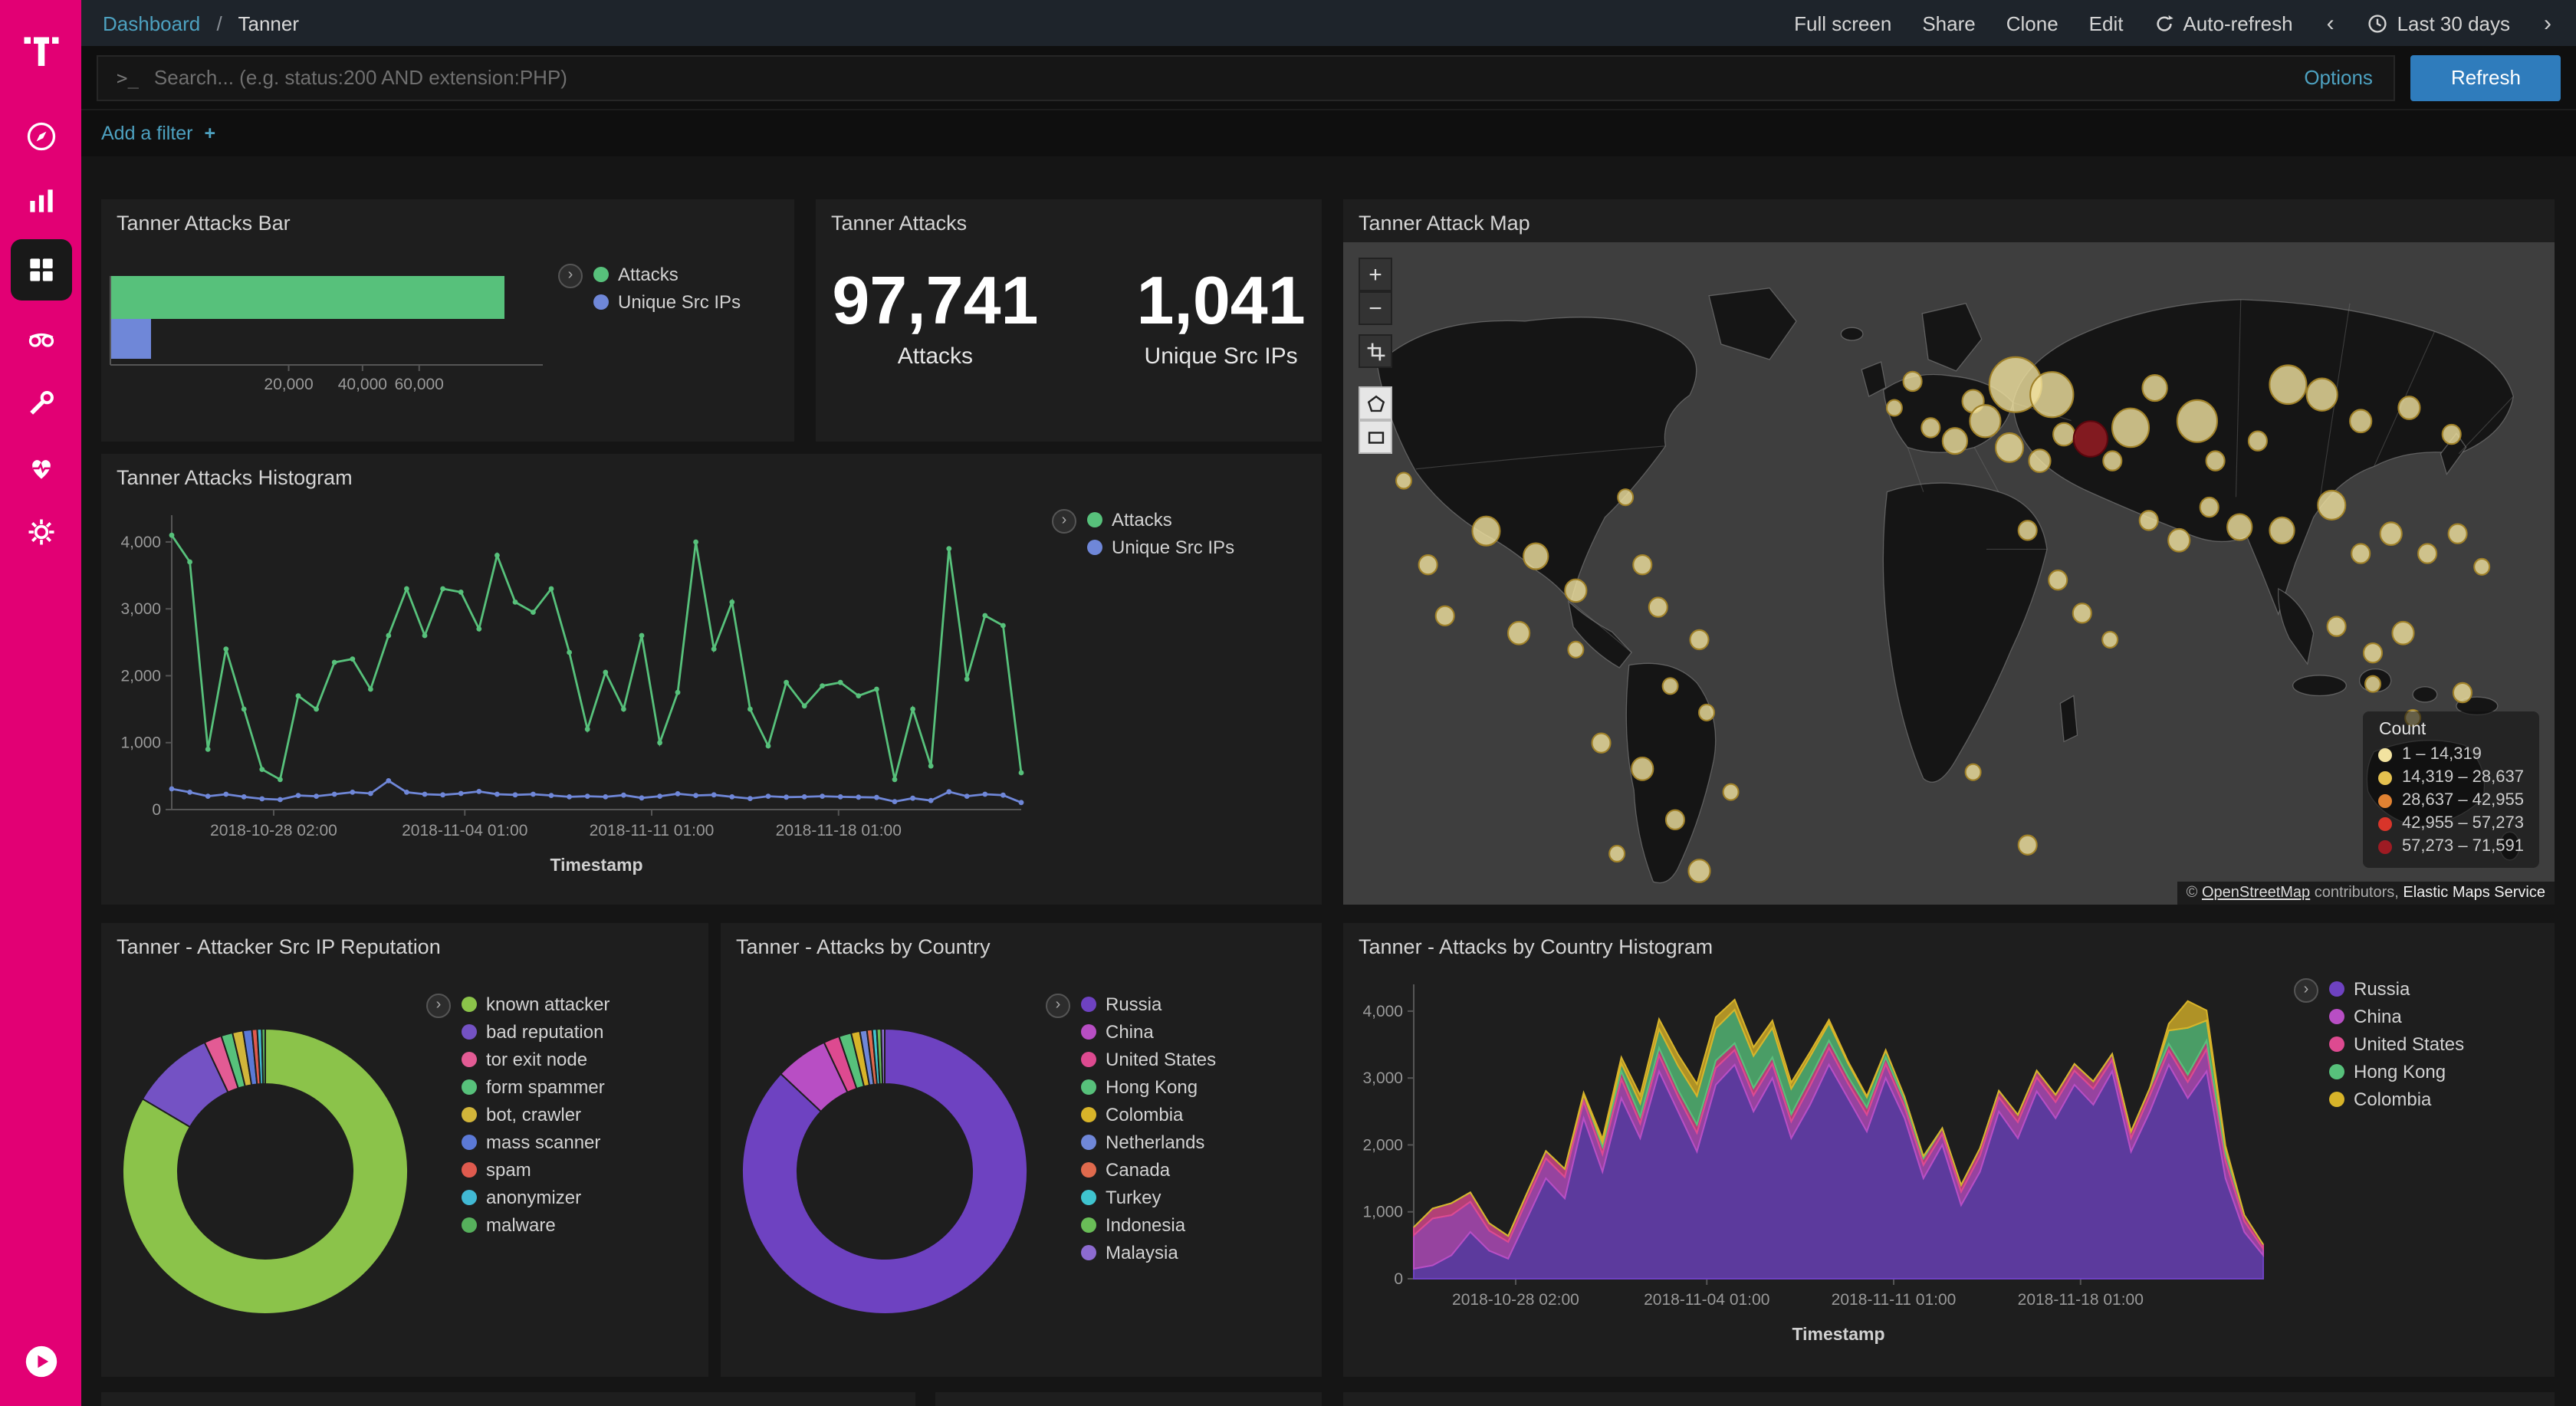 The image size is (2576, 1406). I want to click on time-back-button: ‹, so click(2330, 23).